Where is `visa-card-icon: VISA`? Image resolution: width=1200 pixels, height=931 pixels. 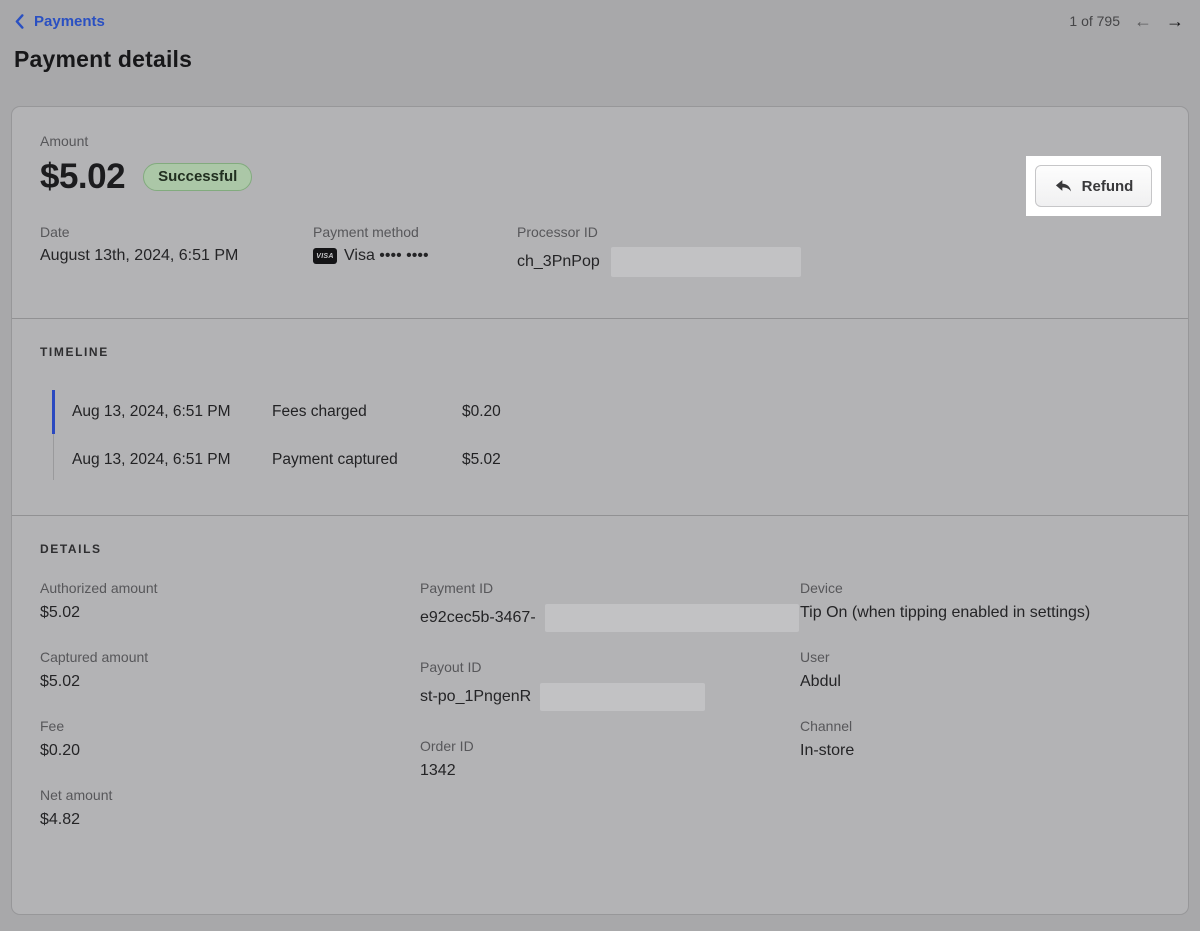 visa-card-icon: VISA is located at coordinates (325, 256).